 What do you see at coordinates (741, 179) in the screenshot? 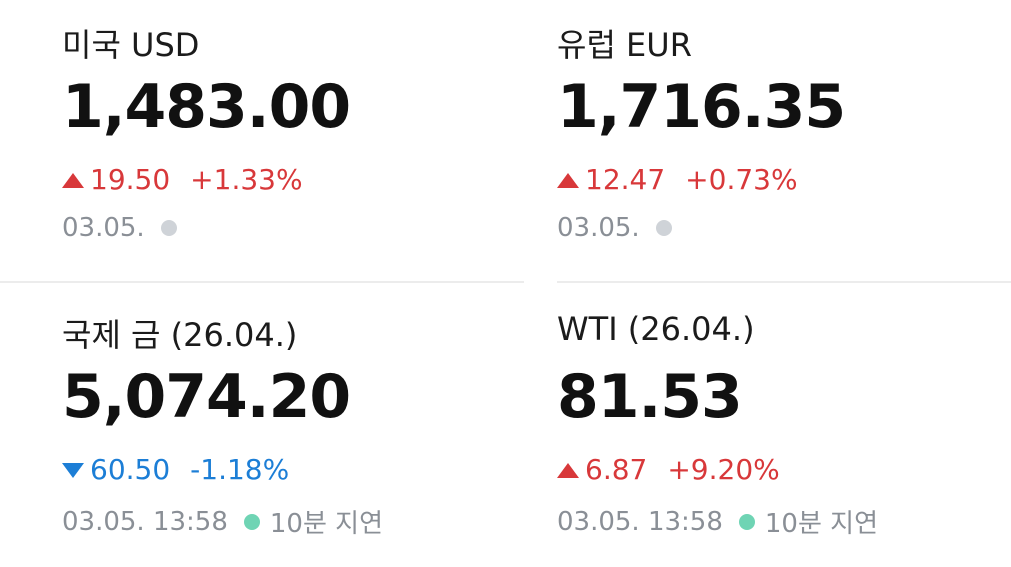
I see `change-percent: +0.73%` at bounding box center [741, 179].